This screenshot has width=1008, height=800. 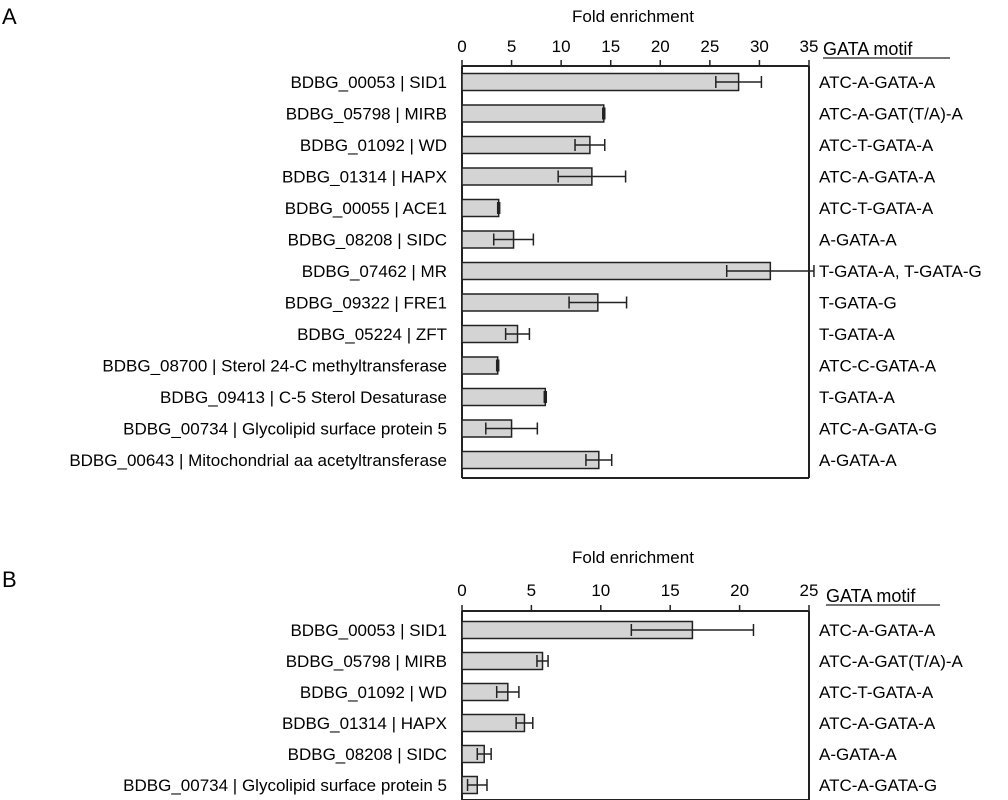 I want to click on category-label: BDBG_09413 | C-5 Sterol Desaturase, so click(x=303, y=397).